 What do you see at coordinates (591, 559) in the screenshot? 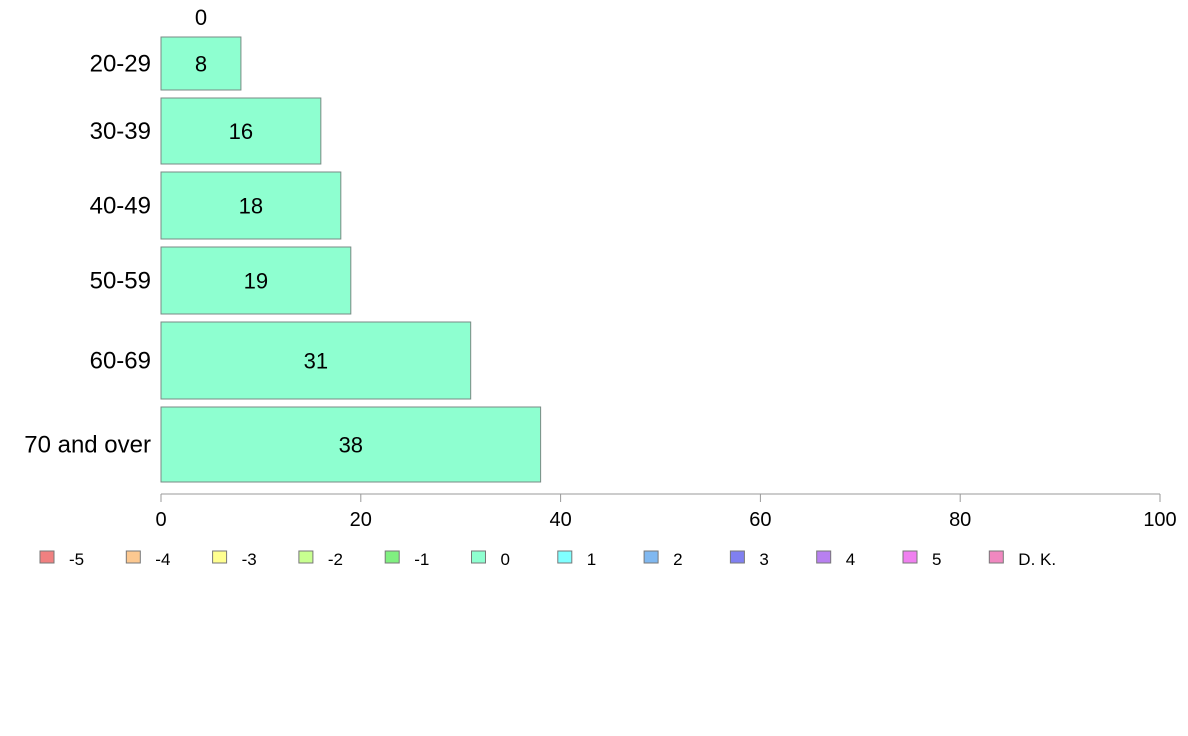
I see `legend-label: 1` at bounding box center [591, 559].